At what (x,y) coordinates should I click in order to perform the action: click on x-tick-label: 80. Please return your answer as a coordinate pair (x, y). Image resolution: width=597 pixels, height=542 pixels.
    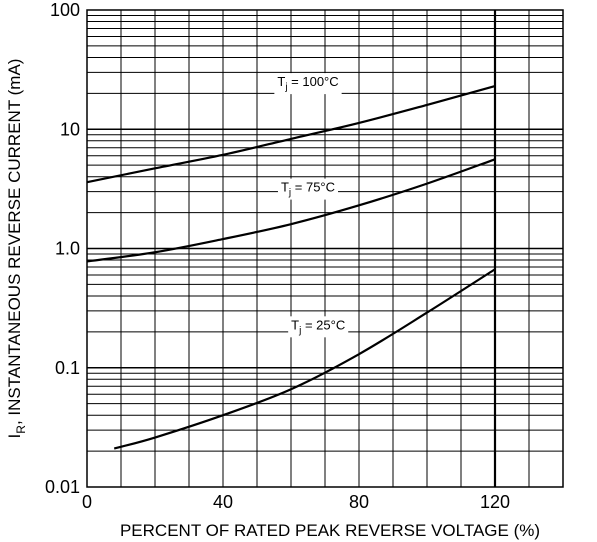
    Looking at the image, I should click on (359, 502).